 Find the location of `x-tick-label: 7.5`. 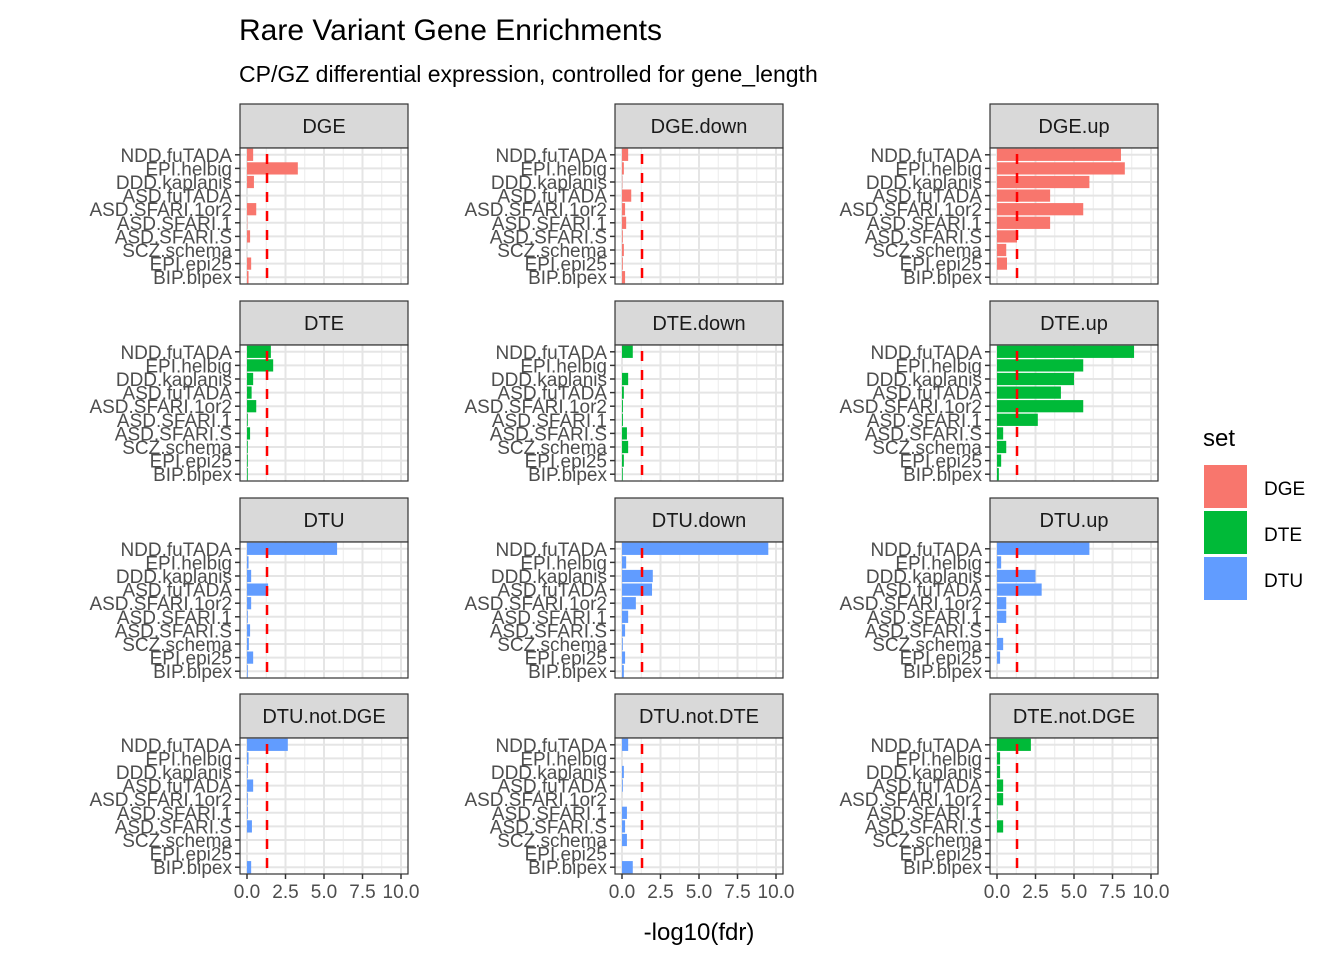

x-tick-label: 7.5 is located at coordinates (737, 892).